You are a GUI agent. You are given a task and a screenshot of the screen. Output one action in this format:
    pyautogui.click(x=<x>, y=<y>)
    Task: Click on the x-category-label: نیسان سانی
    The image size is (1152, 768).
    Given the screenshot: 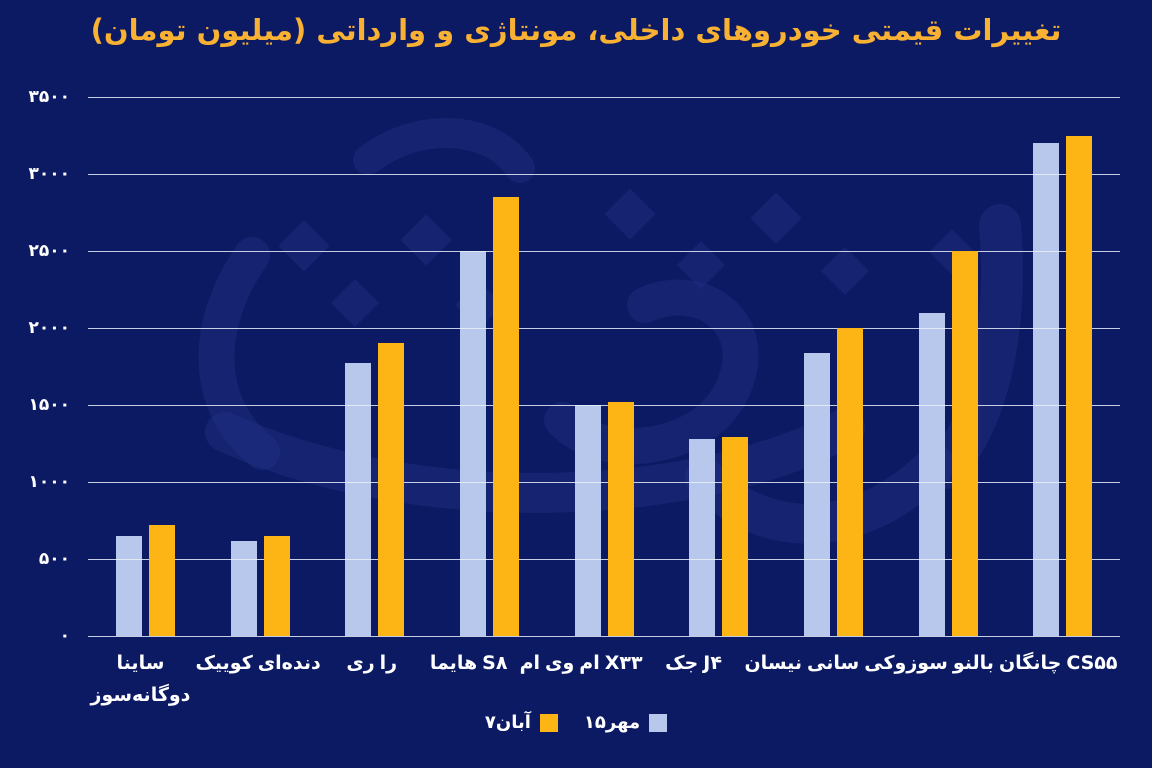 What is the action you would take?
    pyautogui.click(x=802, y=663)
    